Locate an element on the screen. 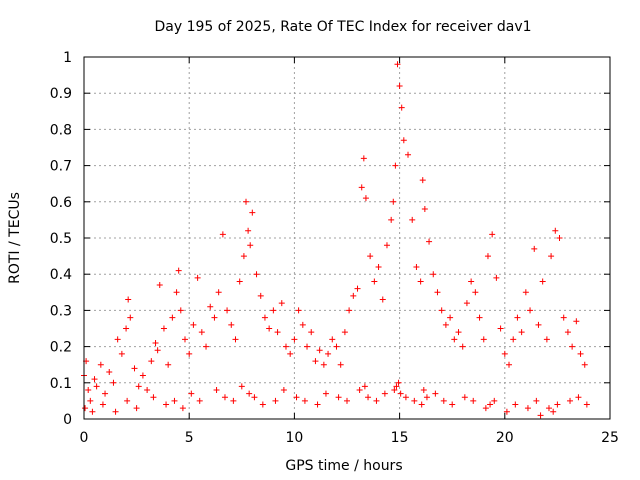 Image resolution: width=640 pixels, height=480 pixels. y-tick-label: 0 is located at coordinates (67, 420).